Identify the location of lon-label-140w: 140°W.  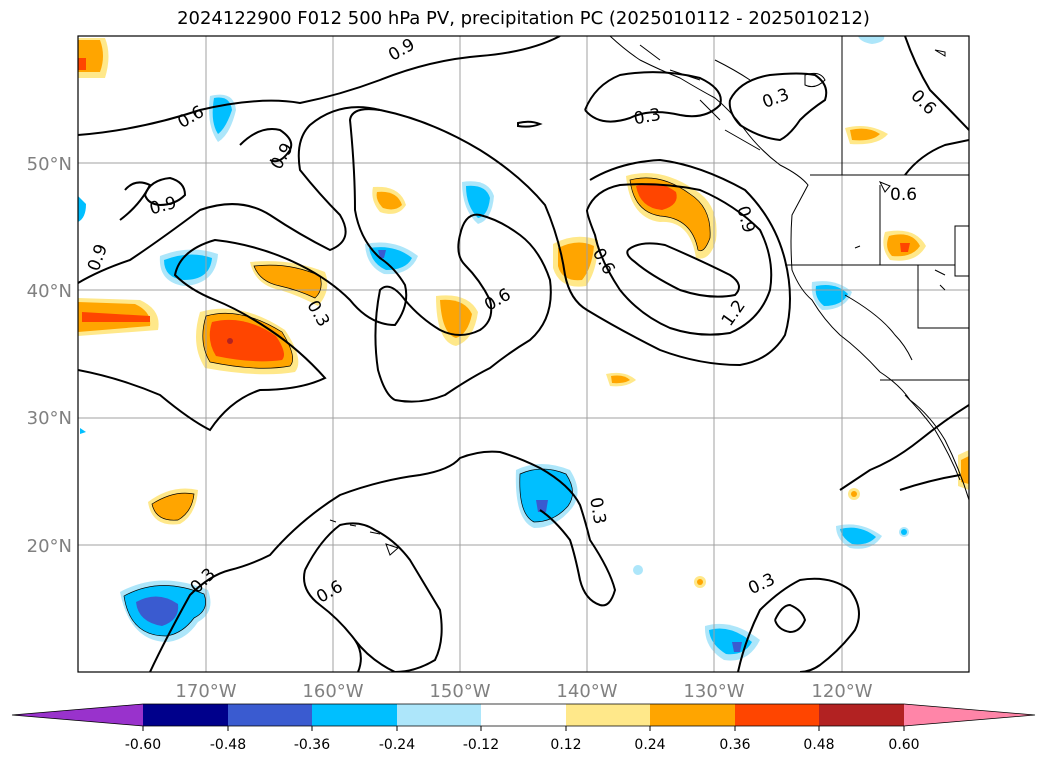
(586, 691).